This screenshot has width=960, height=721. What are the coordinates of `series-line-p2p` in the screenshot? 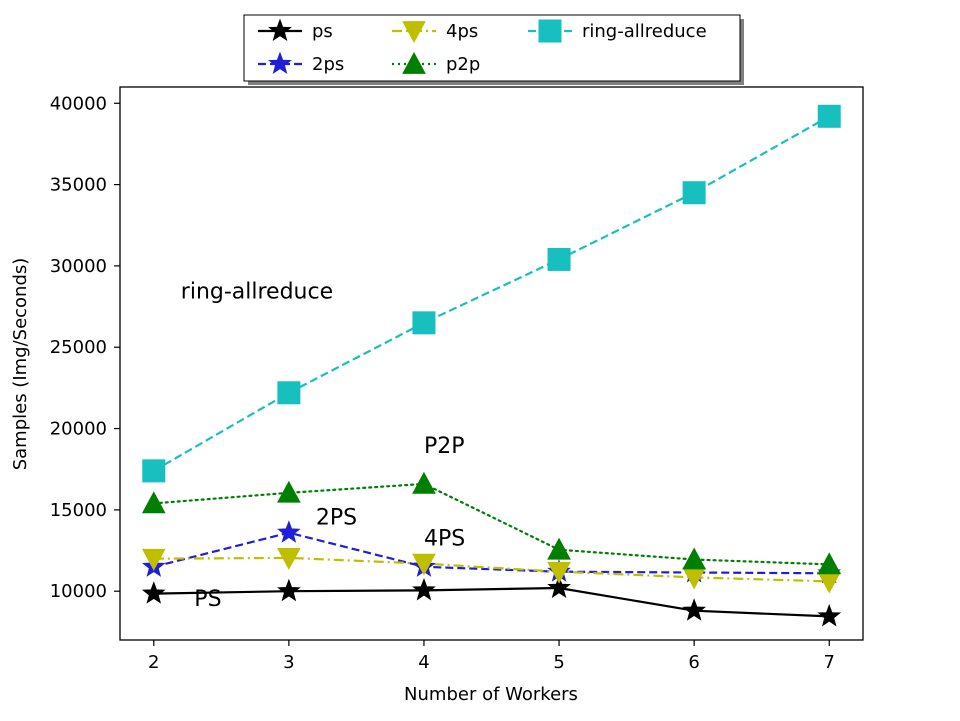 It's located at (491, 524).